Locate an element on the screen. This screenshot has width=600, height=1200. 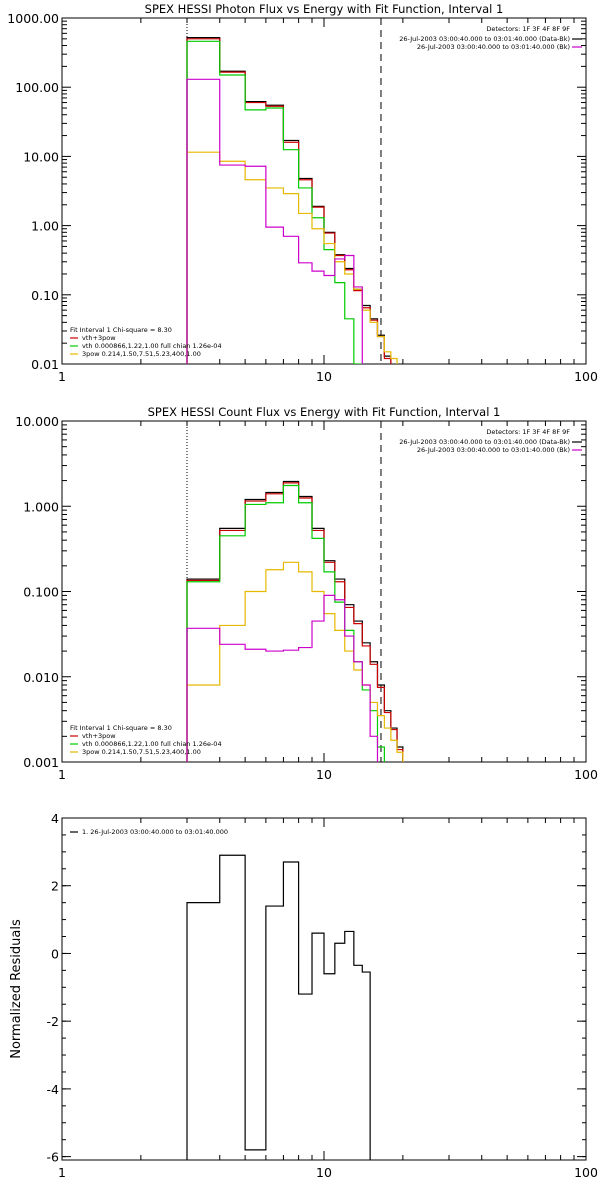
series-vth is located at coordinates (274, 202).